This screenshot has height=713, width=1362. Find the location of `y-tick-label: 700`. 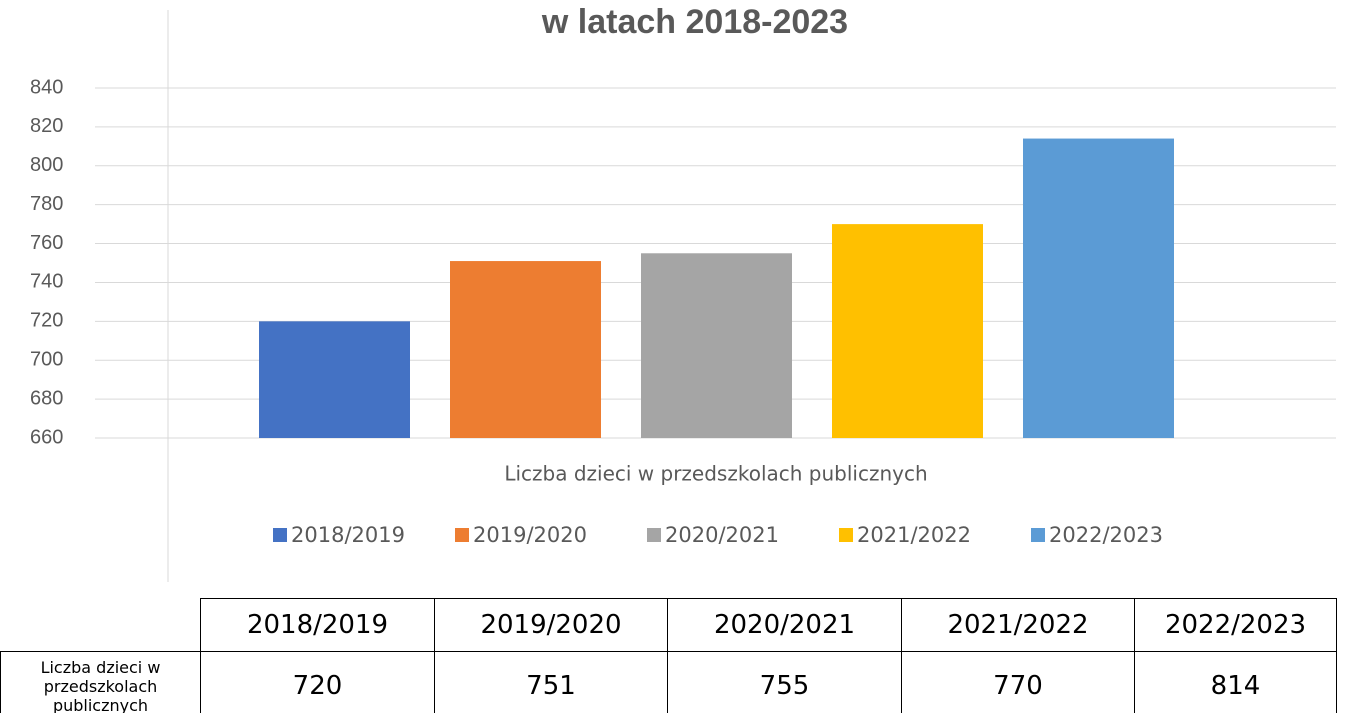

y-tick-label: 700 is located at coordinates (46, 360).